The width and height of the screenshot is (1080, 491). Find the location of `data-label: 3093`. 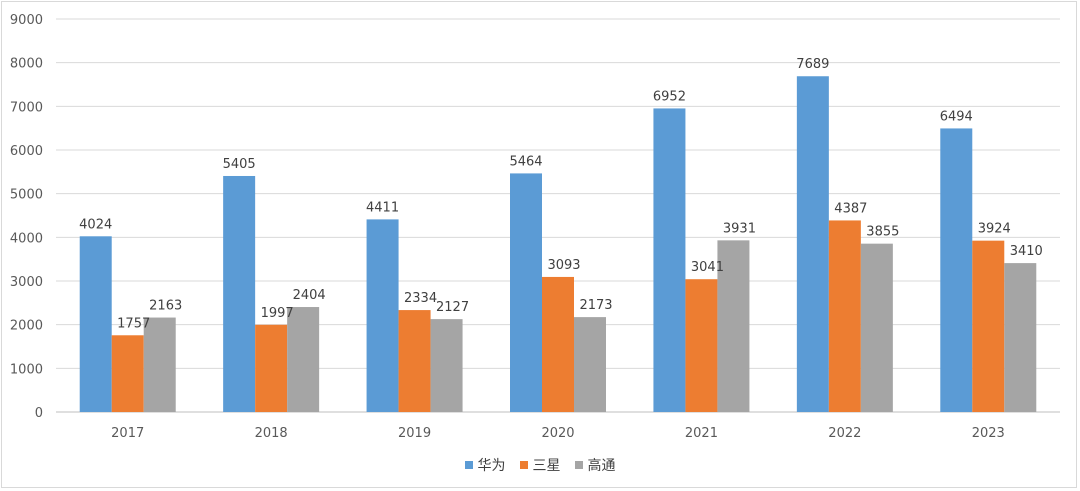

data-label: 3093 is located at coordinates (563, 265).